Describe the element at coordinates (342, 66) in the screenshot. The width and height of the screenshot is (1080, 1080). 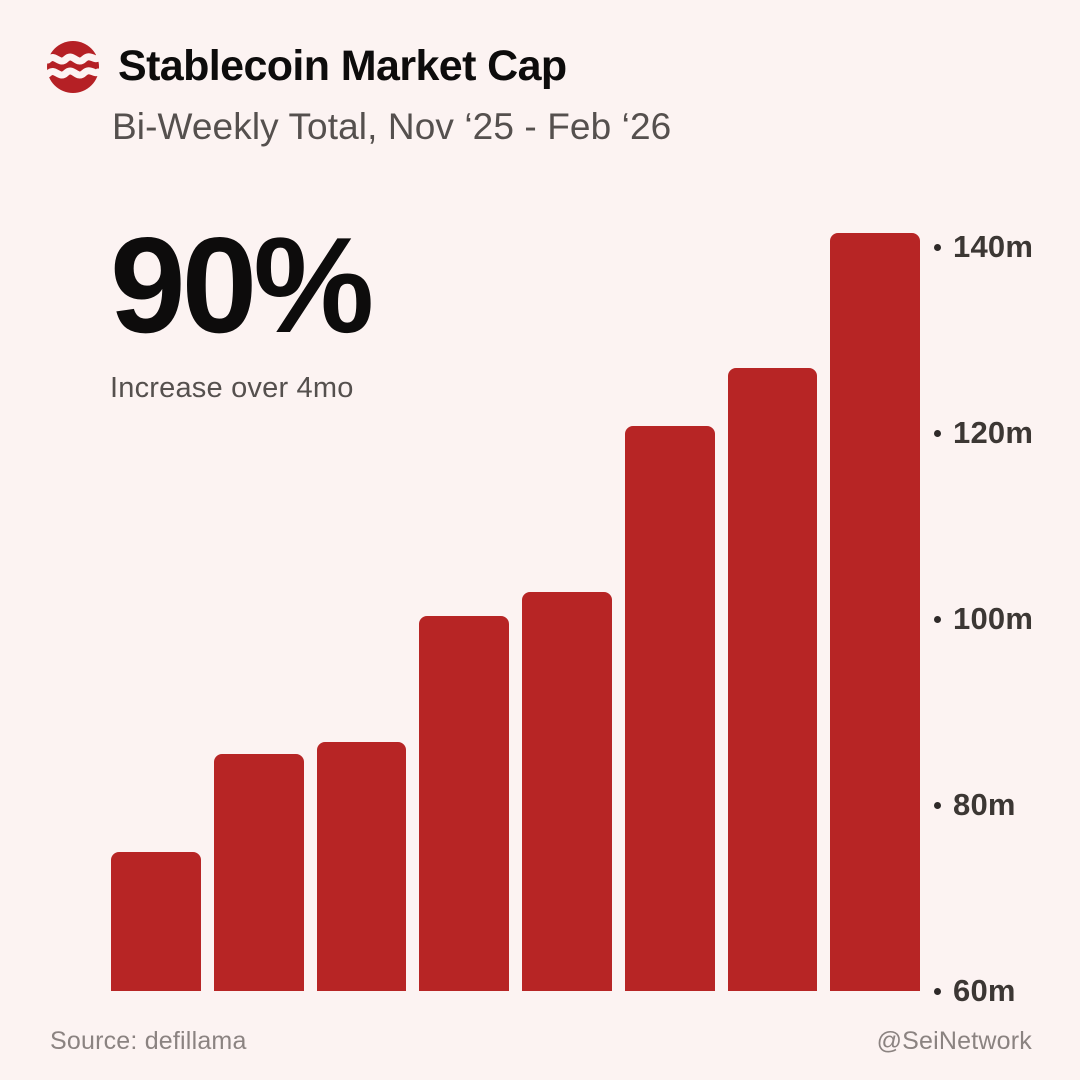
I see `page-title: Stablecoin Market Cap` at that location.